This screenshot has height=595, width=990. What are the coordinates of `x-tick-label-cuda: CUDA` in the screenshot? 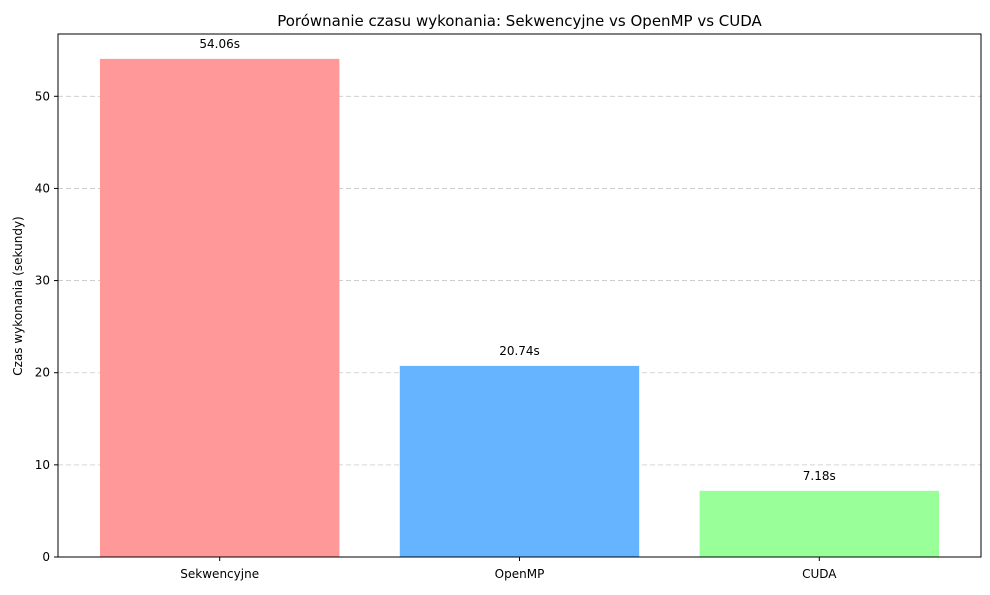 It's located at (819, 574).